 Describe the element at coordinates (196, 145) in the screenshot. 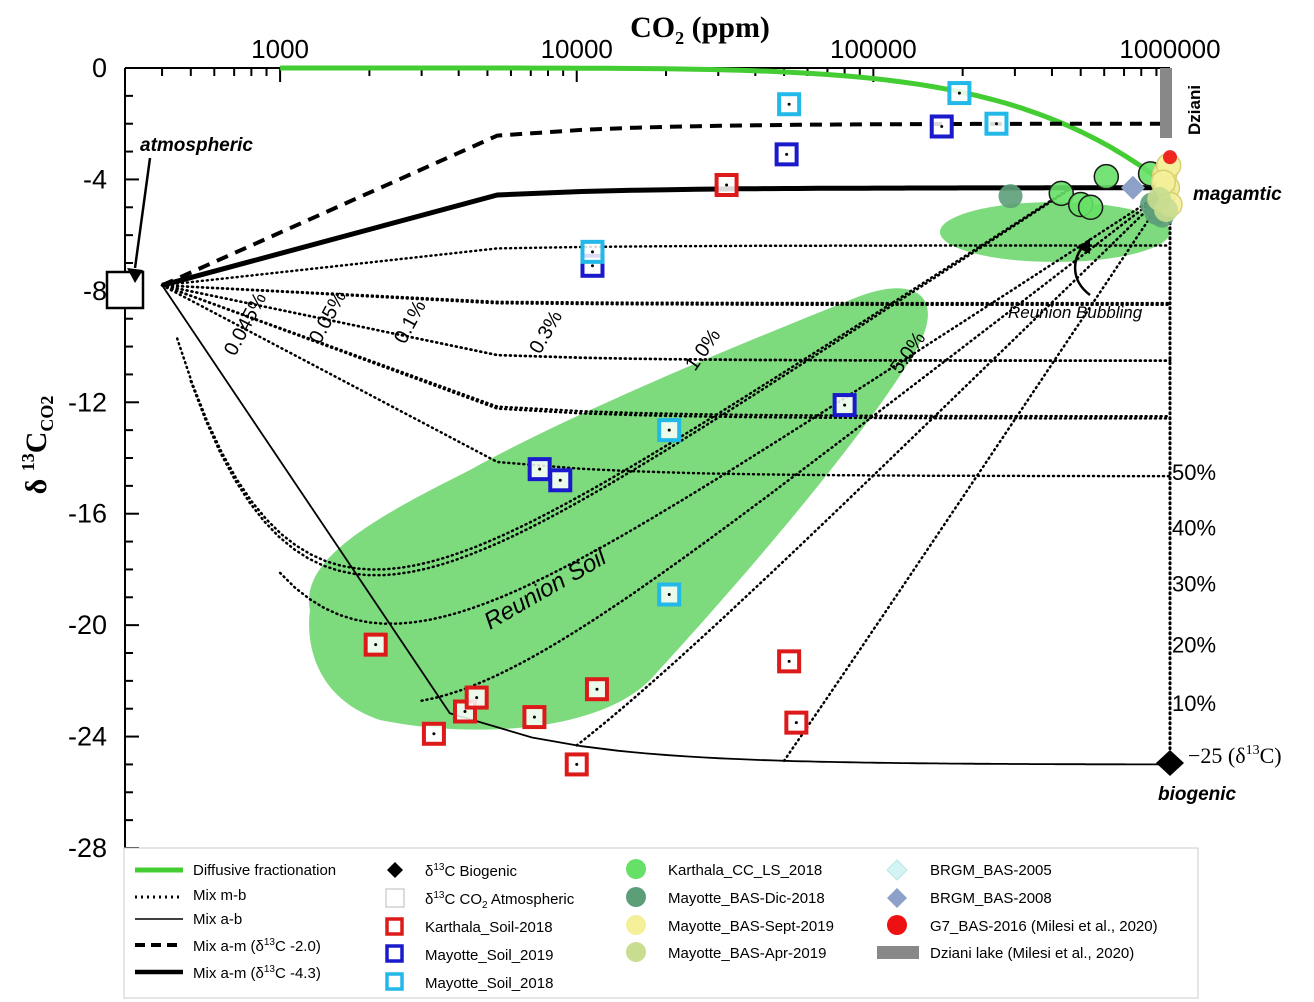

I see `atmospheric-label: atmospheric` at that location.